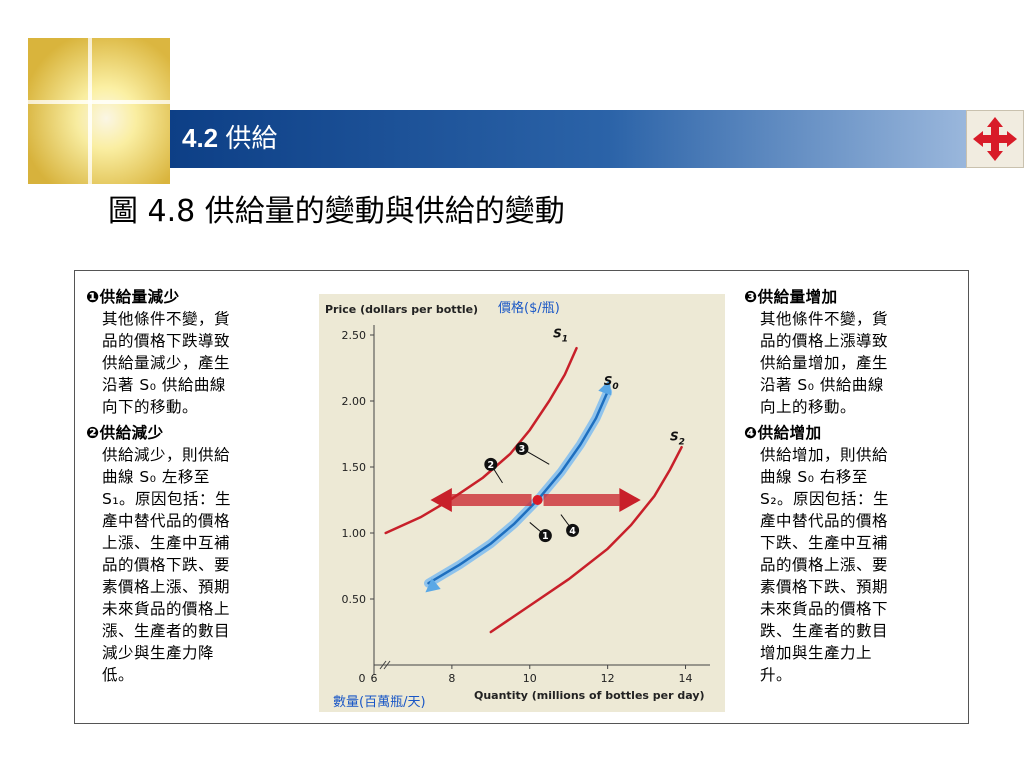 Image resolution: width=1024 pixels, height=768 pixels. I want to click on four-arrow-move-icon, so click(995, 139).